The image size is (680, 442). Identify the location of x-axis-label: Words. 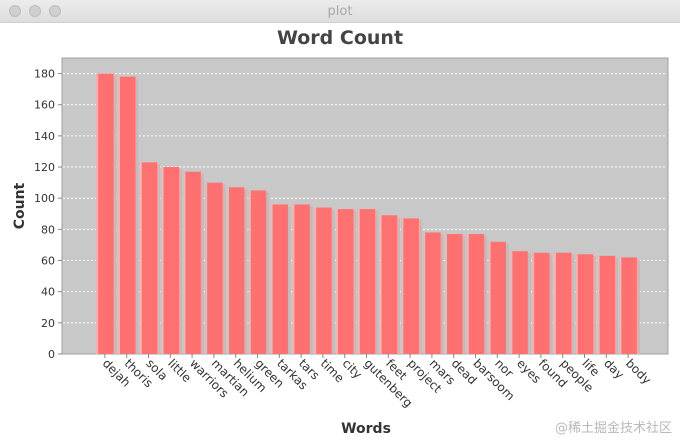
(366, 429).